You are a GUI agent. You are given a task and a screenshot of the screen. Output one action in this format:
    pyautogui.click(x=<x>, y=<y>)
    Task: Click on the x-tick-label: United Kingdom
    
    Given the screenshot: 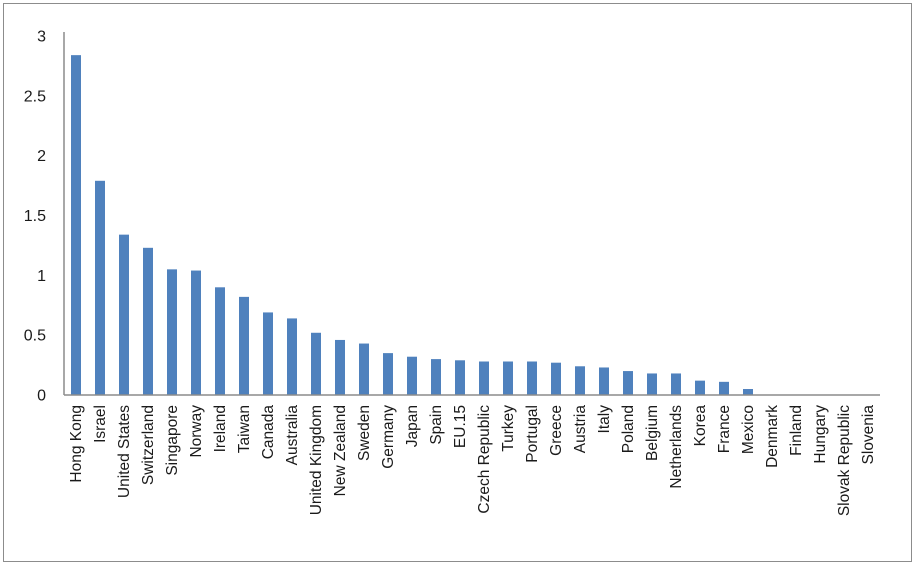 What is the action you would take?
    pyautogui.click(x=316, y=460)
    